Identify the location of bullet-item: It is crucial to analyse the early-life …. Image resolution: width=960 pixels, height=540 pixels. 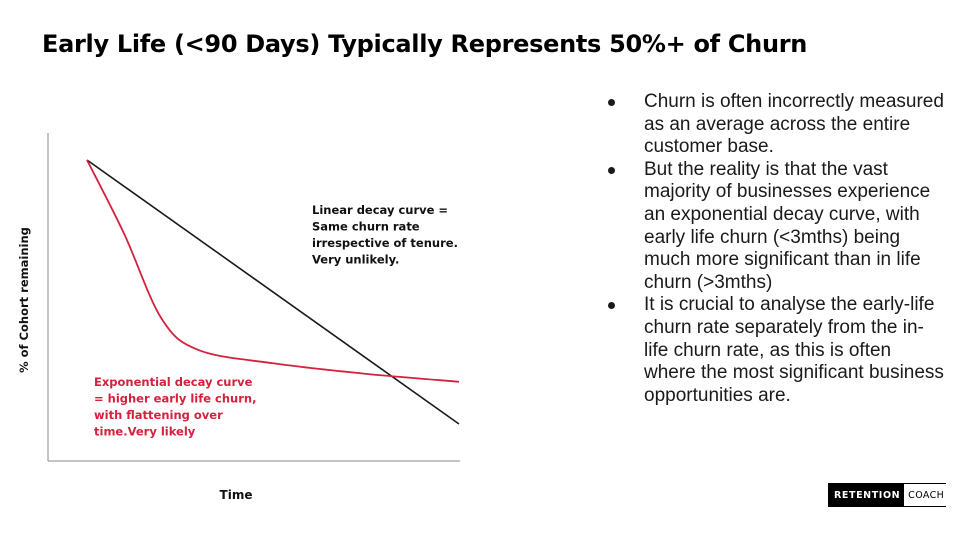
(774, 350).